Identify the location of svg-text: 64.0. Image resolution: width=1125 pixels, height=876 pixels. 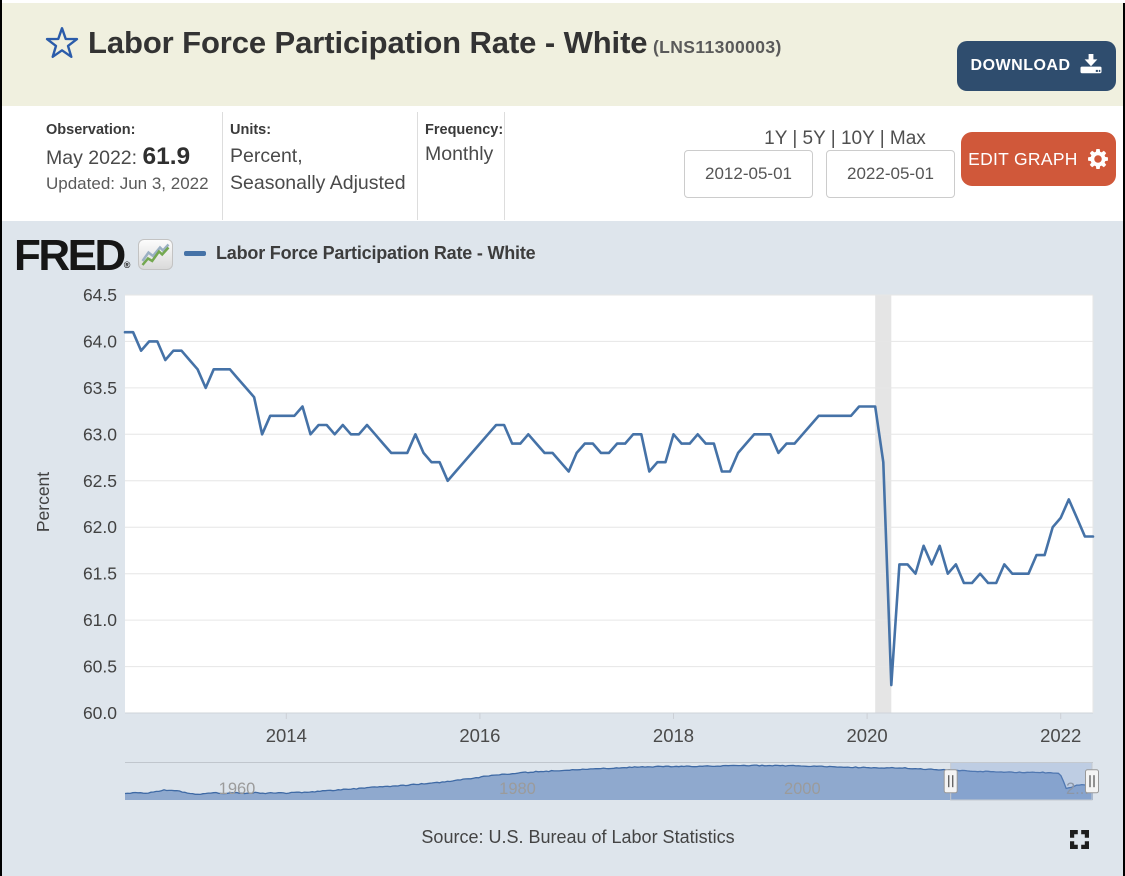
(100, 341).